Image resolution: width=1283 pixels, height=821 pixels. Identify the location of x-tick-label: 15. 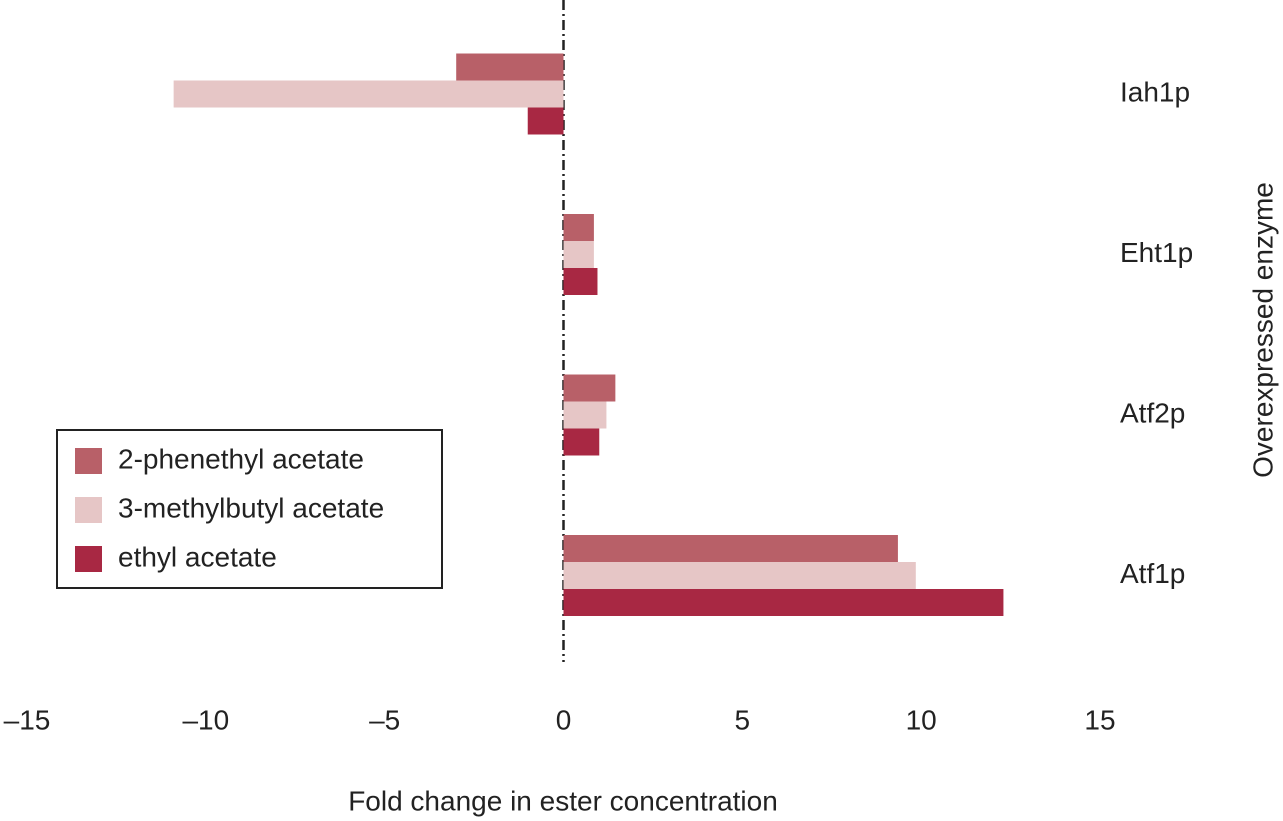
(1099, 719).